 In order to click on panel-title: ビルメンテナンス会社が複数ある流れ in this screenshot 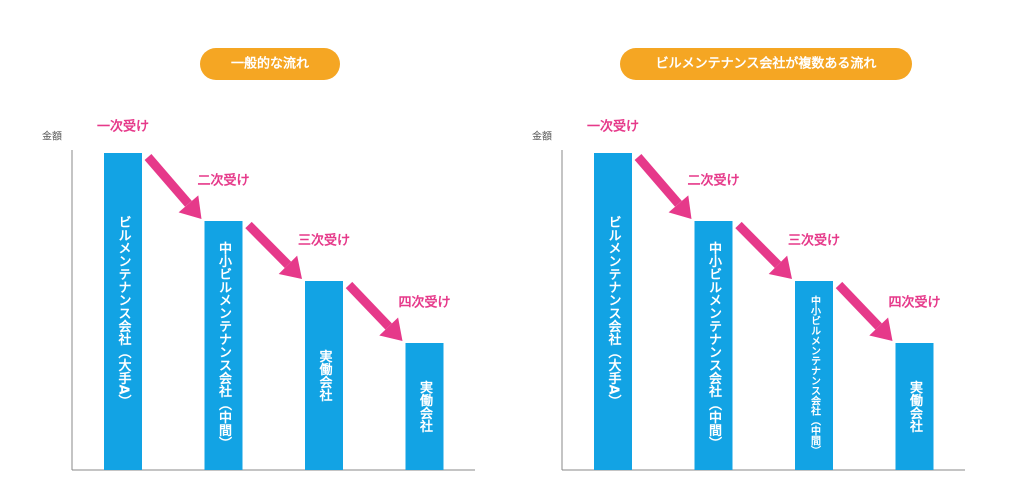, I will do `click(766, 64)`.